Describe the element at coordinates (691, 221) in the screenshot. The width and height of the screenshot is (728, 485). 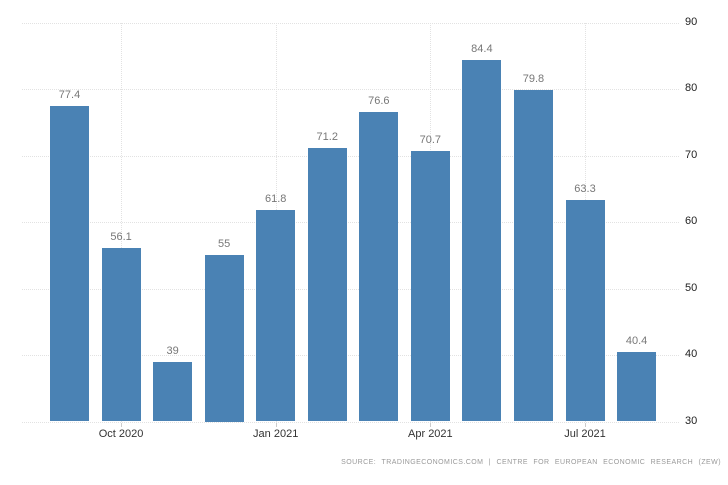
I see `y-axis-tick-label: 60` at that location.